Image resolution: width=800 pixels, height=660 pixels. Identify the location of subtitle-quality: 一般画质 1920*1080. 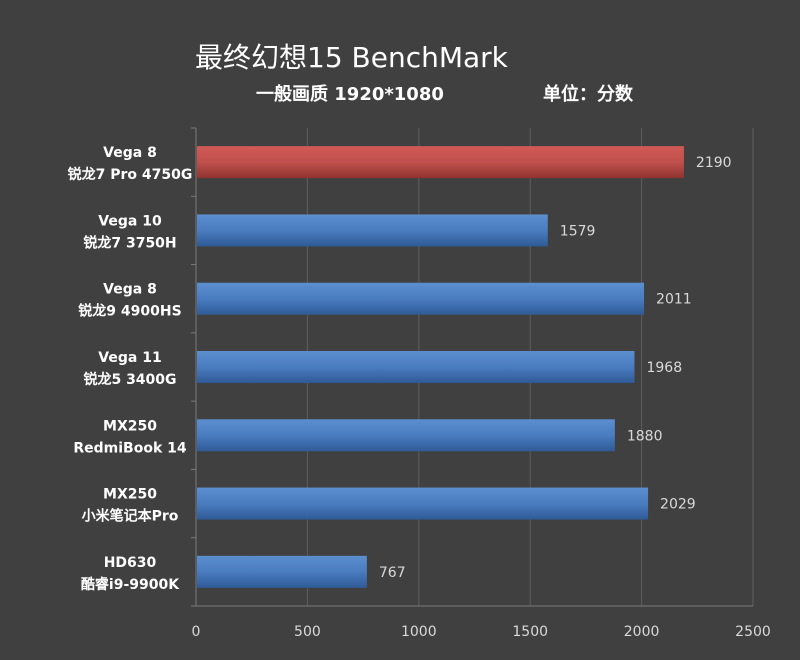
(350, 94).